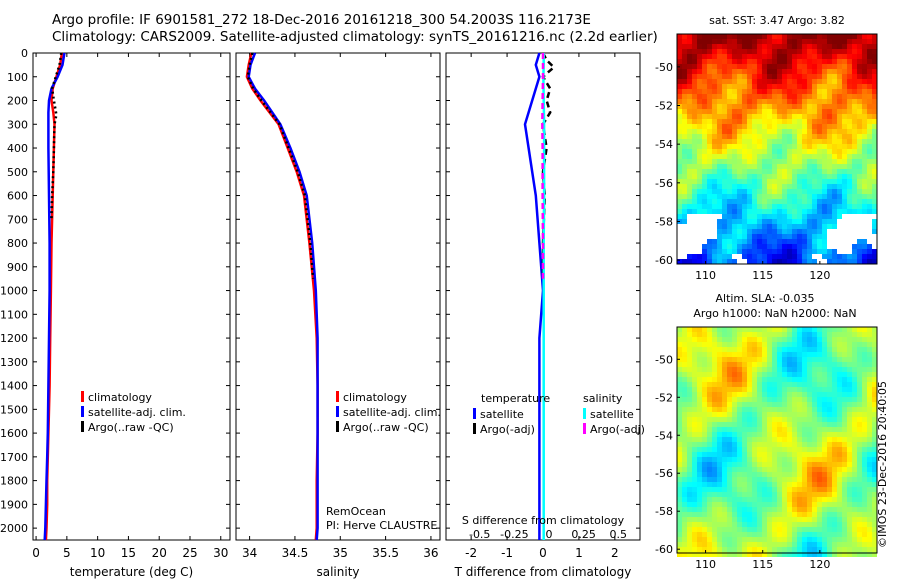 The height and width of the screenshot is (580, 900). What do you see at coordinates (17, 196) in the screenshot?
I see `y-tick-label: 600` at bounding box center [17, 196].